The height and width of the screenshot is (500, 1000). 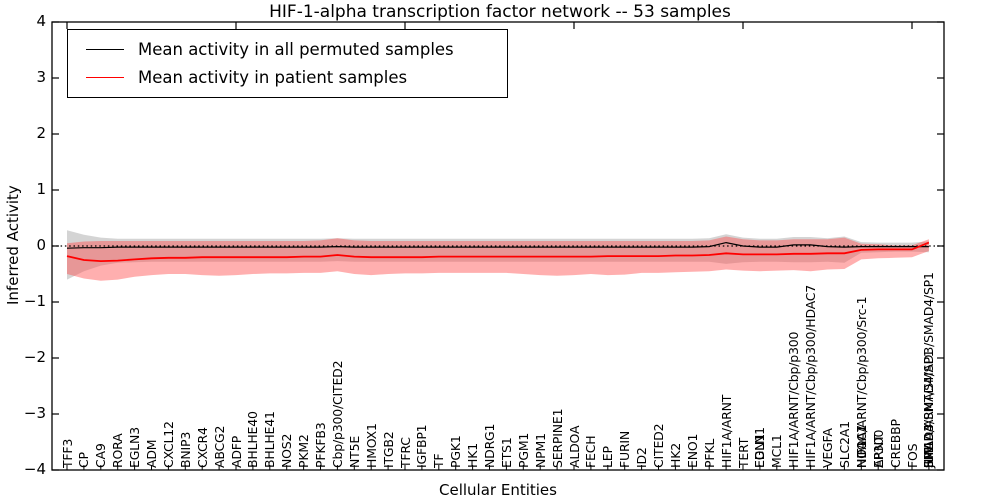 I want to click on x-tick-label: TF, so click(x=439, y=460).